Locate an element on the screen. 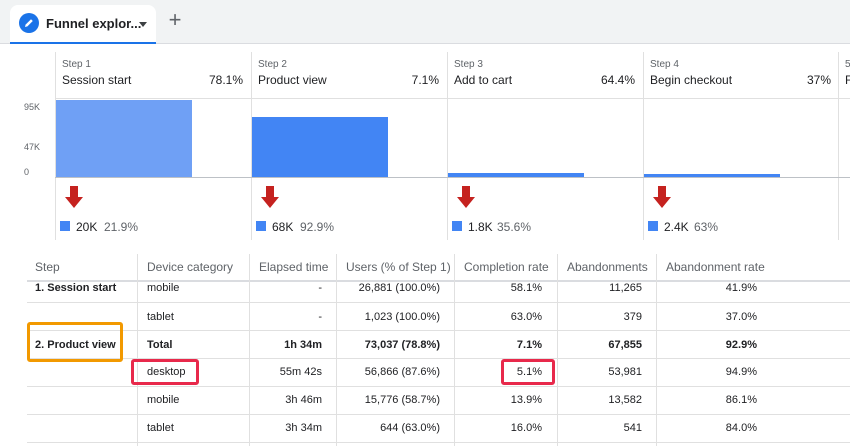 This screenshot has height=446, width=850. add-tab-button: + is located at coordinates (175, 19).